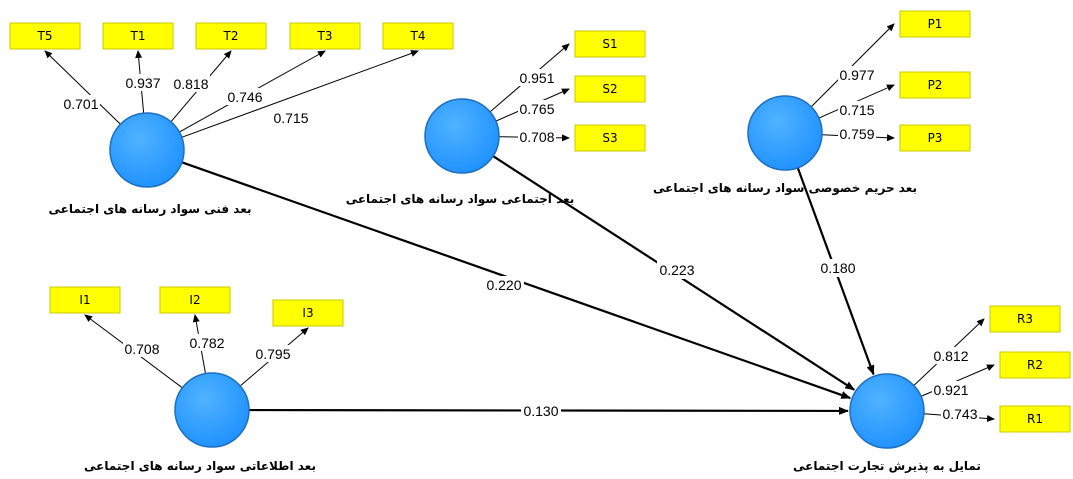 This screenshot has height=479, width=1073. What do you see at coordinates (462, 136) in the screenshot?
I see `construct-node-s` at bounding box center [462, 136].